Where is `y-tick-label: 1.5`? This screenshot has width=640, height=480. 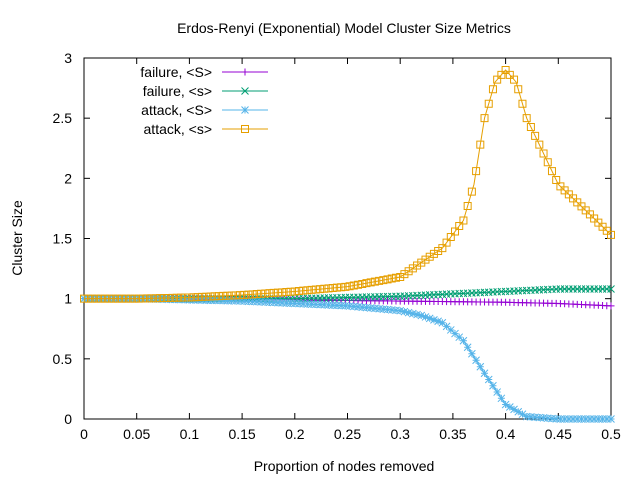
y-tick-label: 1.5 is located at coordinates (63, 239).